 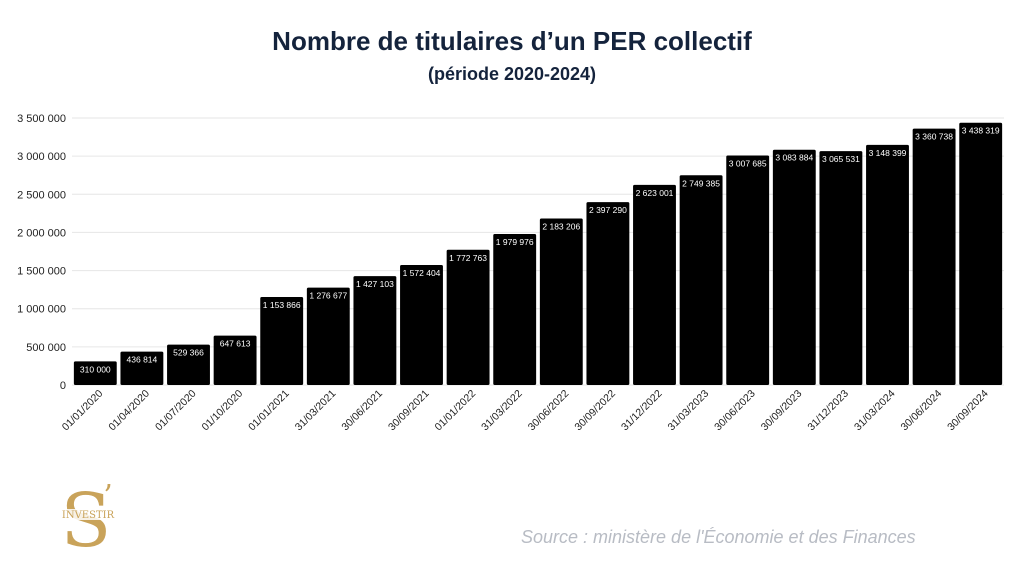 I want to click on x-tick-label: 01/10/2020, so click(x=223, y=411).